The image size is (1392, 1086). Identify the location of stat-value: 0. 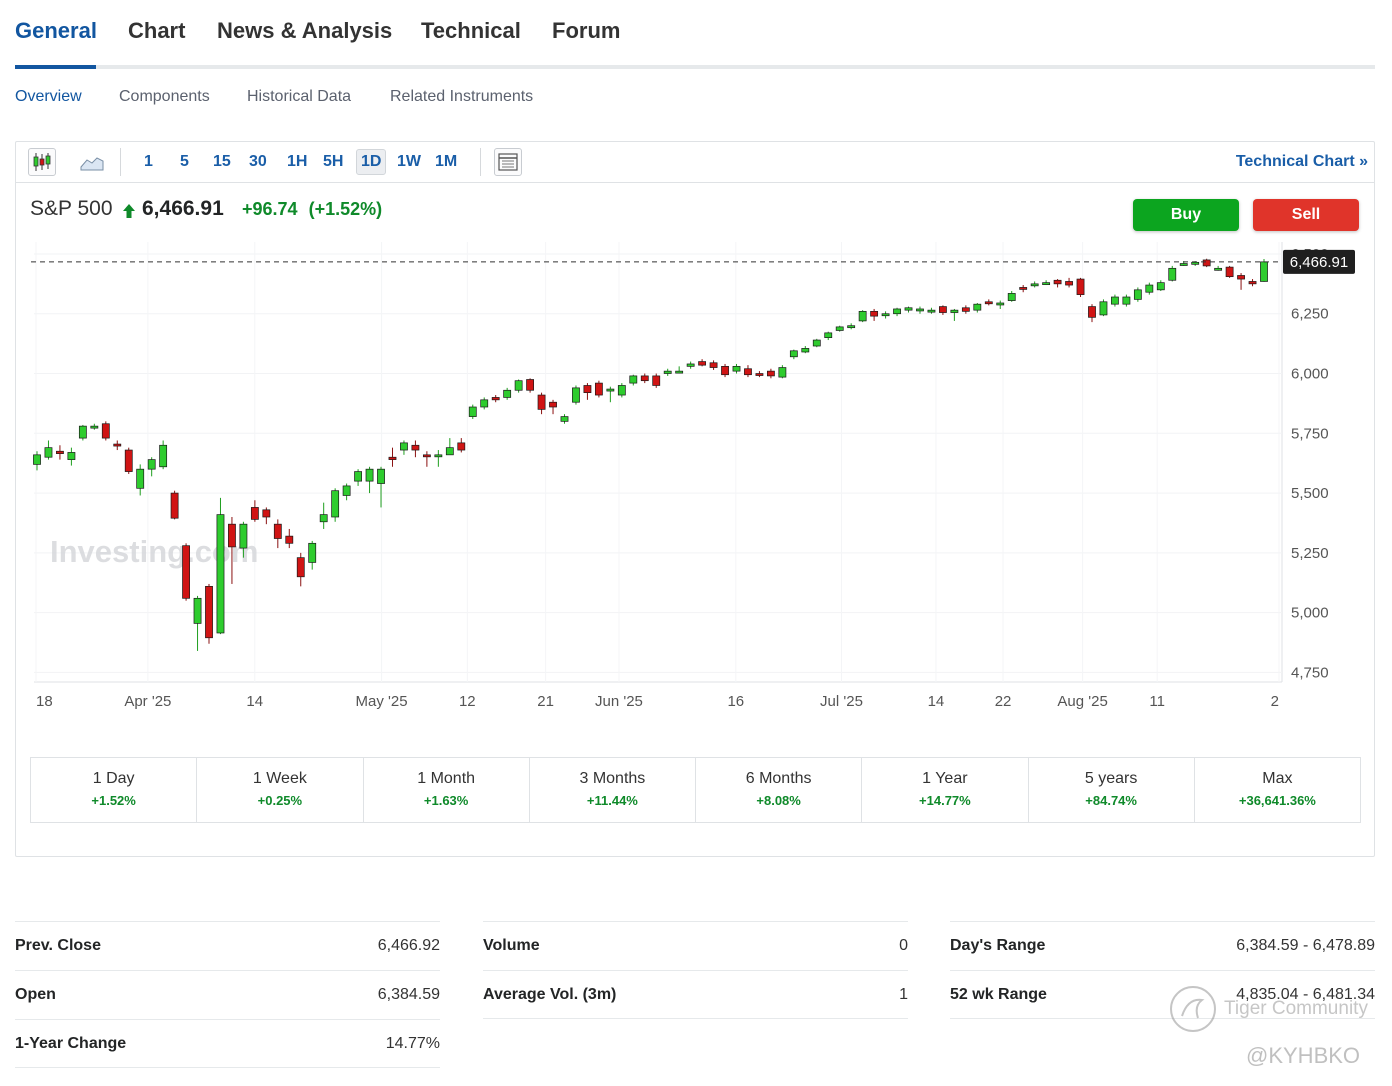
(903, 945).